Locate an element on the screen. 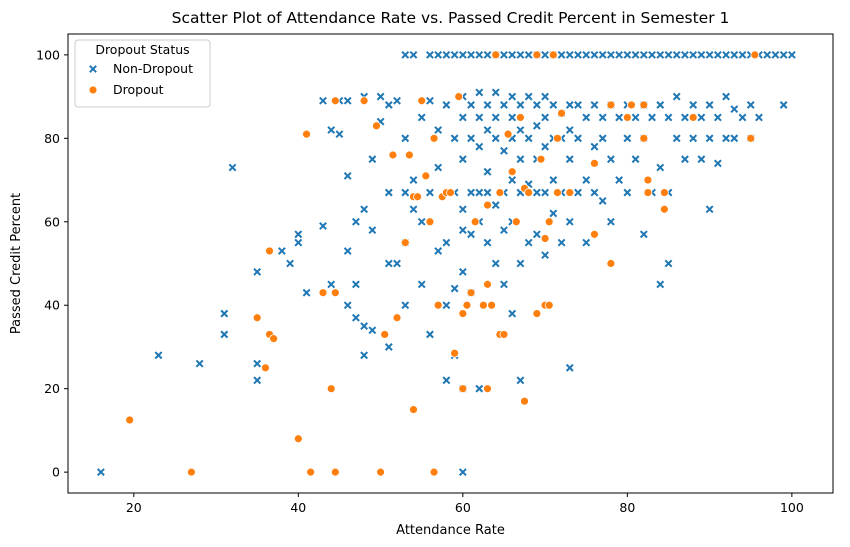 Image resolution: width=850 pixels, height=547 pixels. legend-label: Dropout is located at coordinates (138, 89).